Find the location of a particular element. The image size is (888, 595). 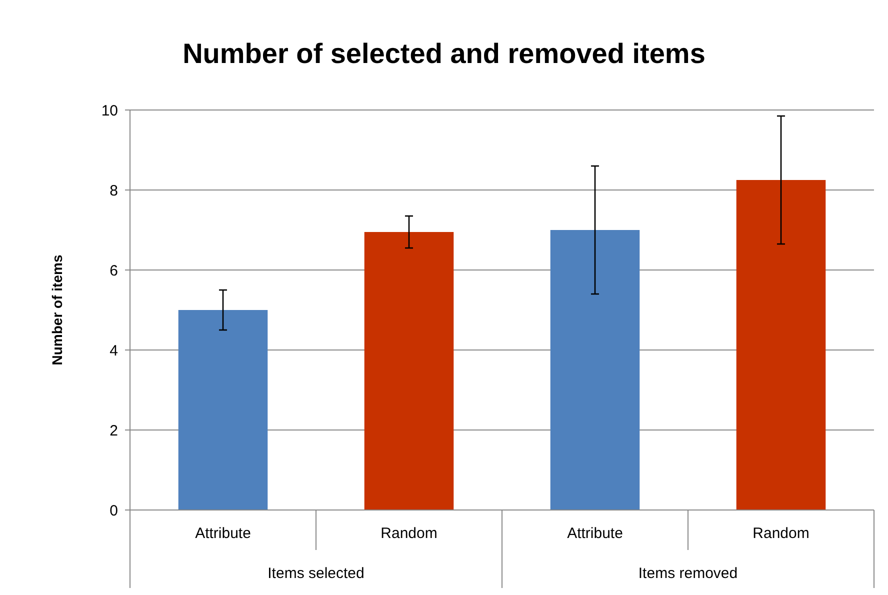

y-tick-label: 10 is located at coordinates (109, 111).